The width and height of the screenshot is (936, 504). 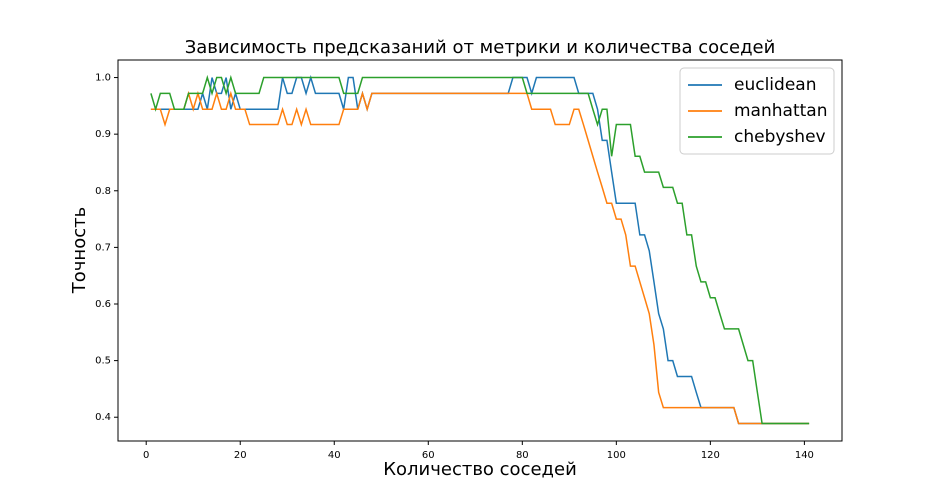 I want to click on legend-frame, so click(x=757, y=111).